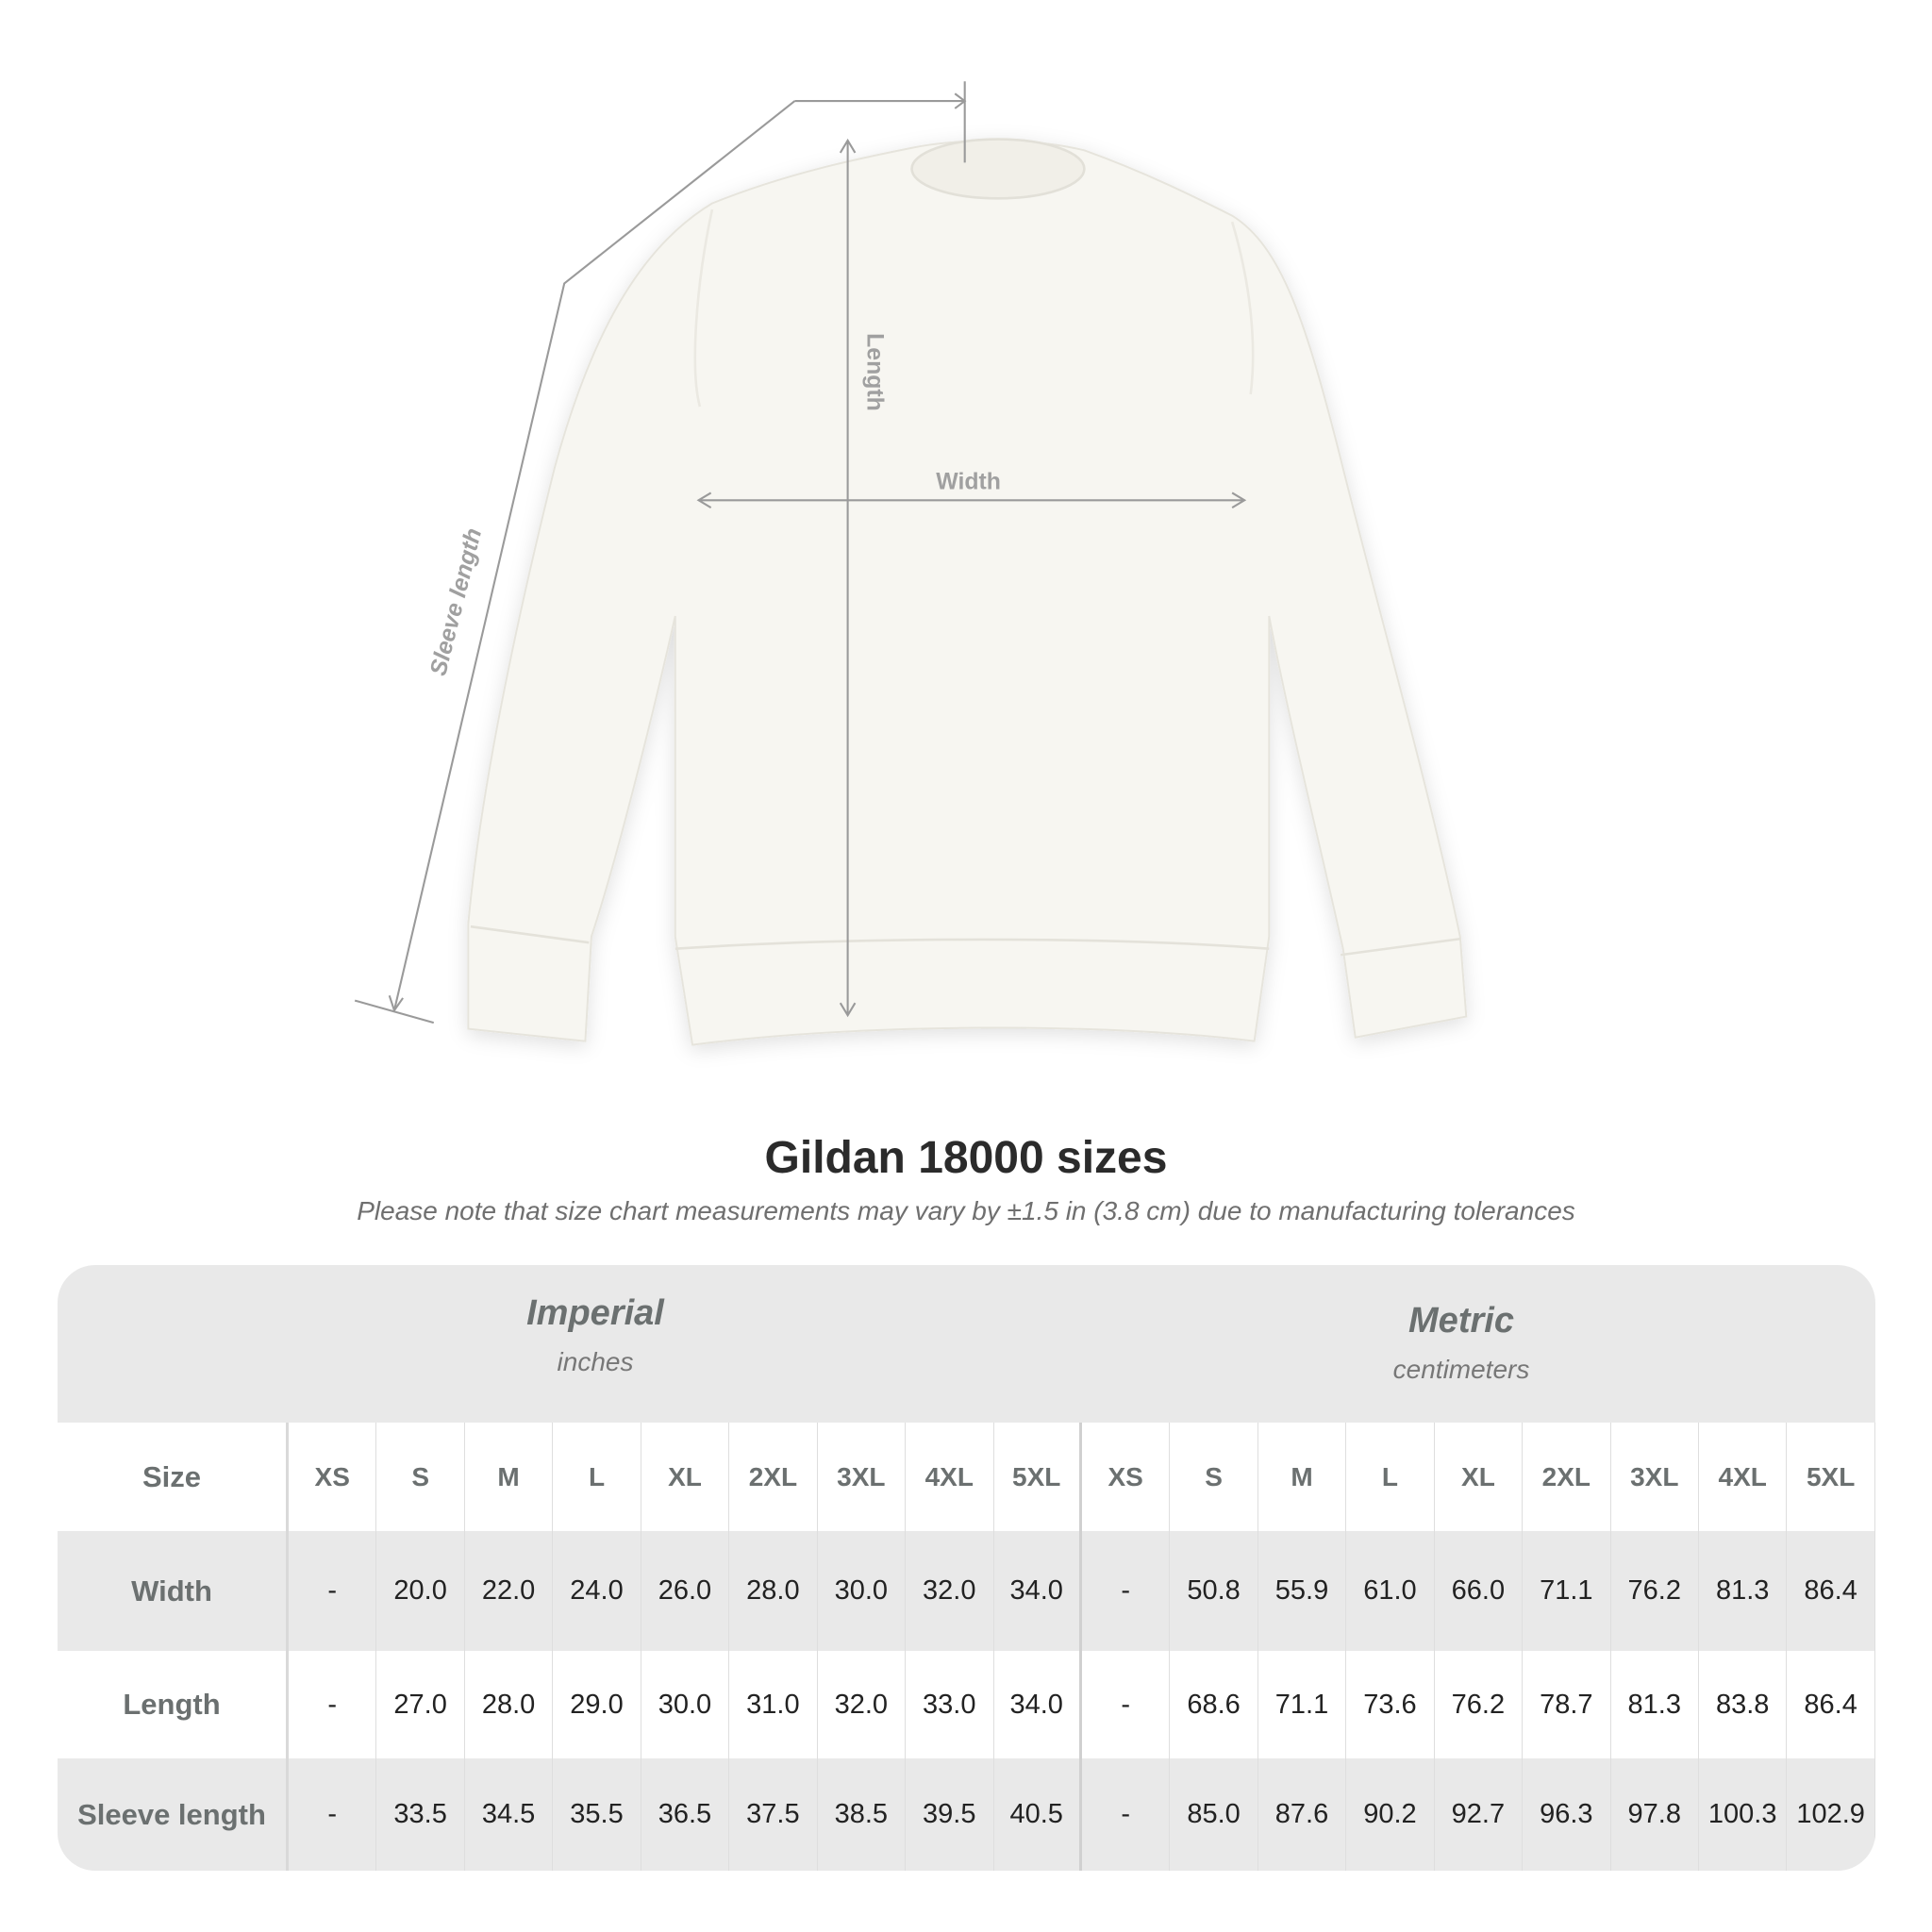 This screenshot has height=1932, width=1932. Describe the element at coordinates (1655, 1814) in the screenshot. I see `table-cell: 97.8` at that location.